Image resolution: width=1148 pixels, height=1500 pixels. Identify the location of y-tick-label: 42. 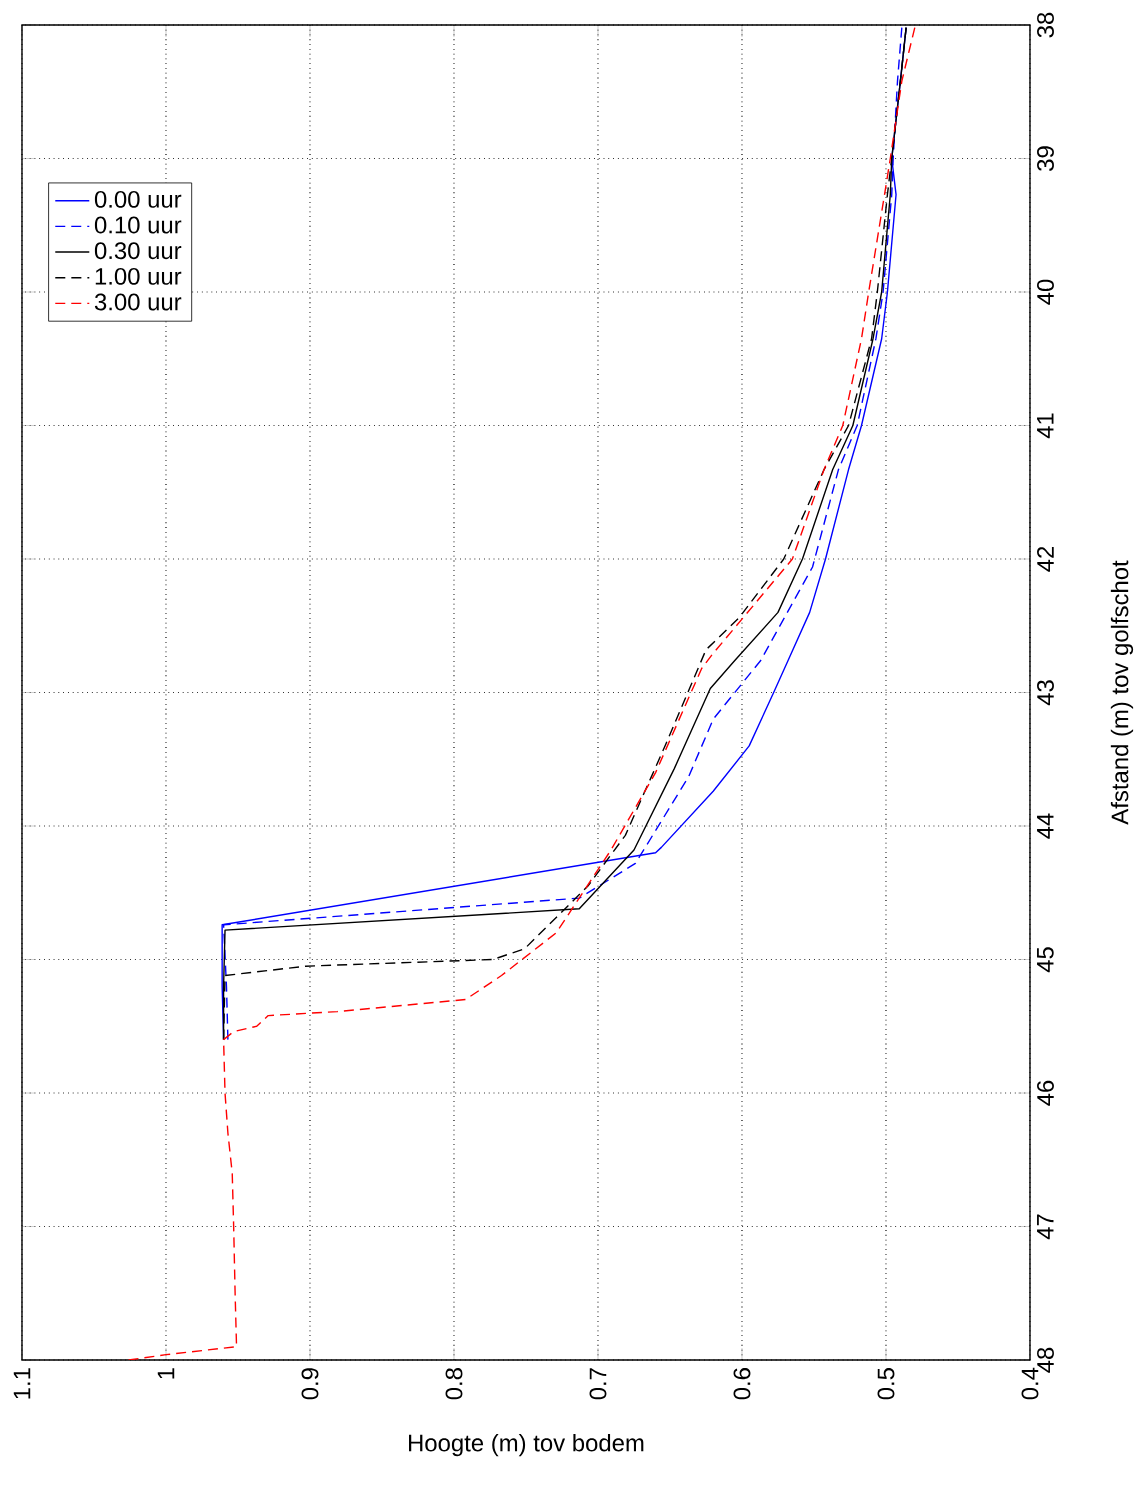
(1045, 559).